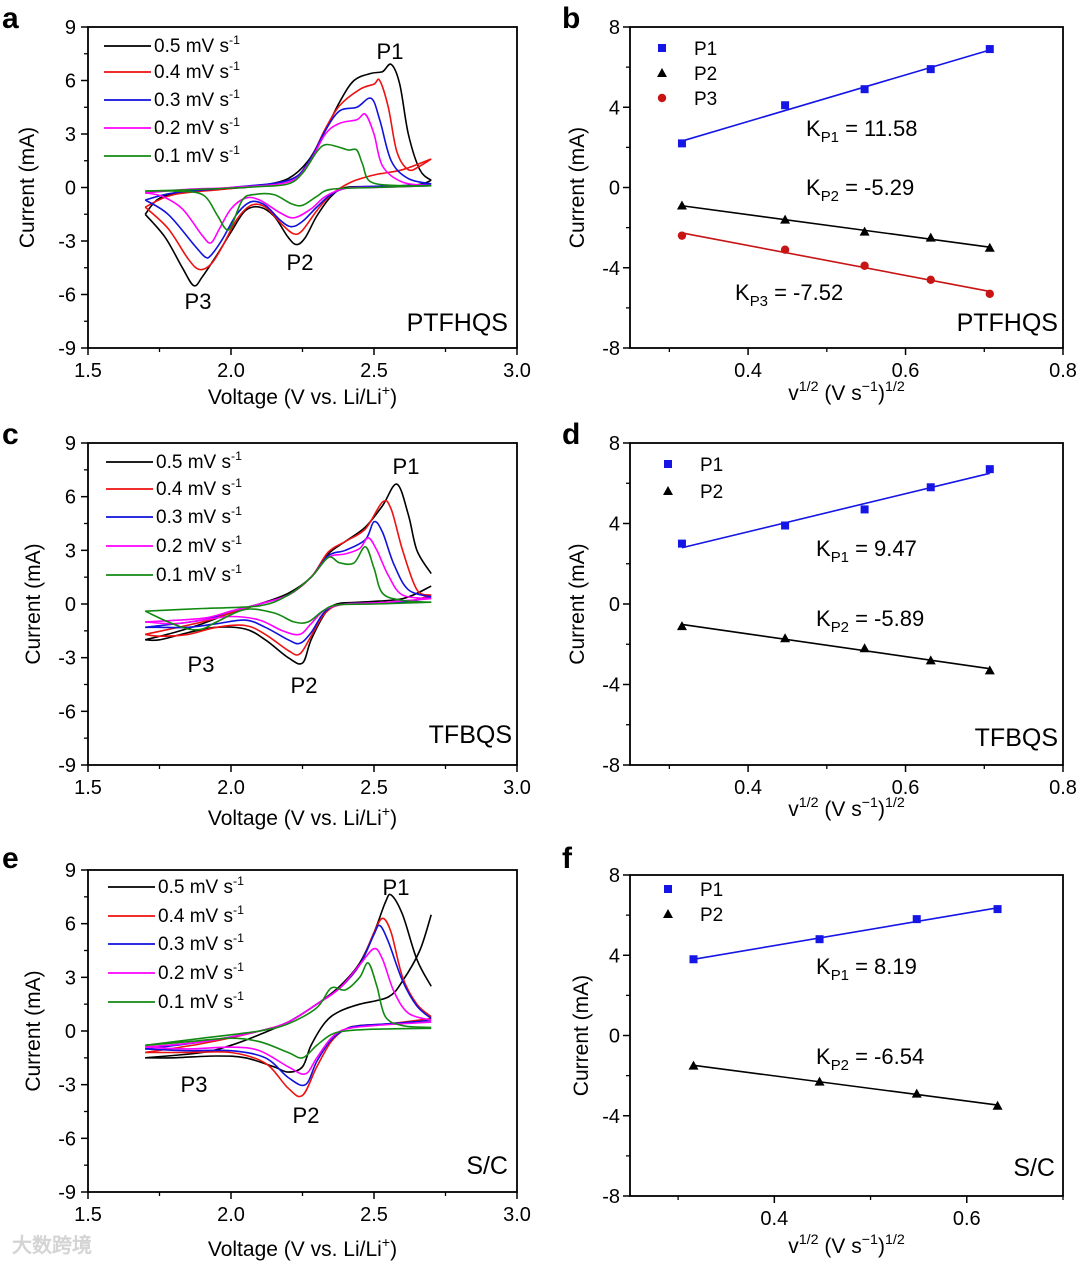  What do you see at coordinates (470, 735) in the screenshot?
I see `sample-label: TFBQS` at bounding box center [470, 735].